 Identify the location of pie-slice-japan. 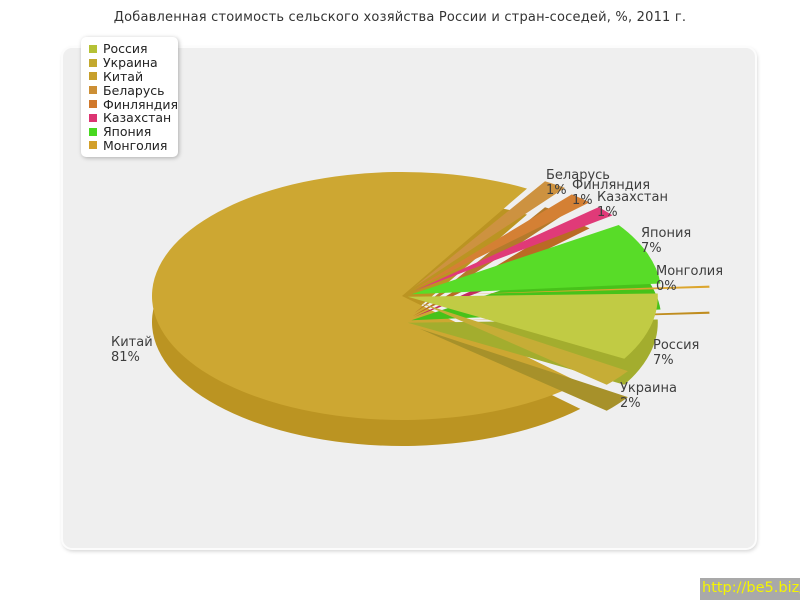
(536, 260).